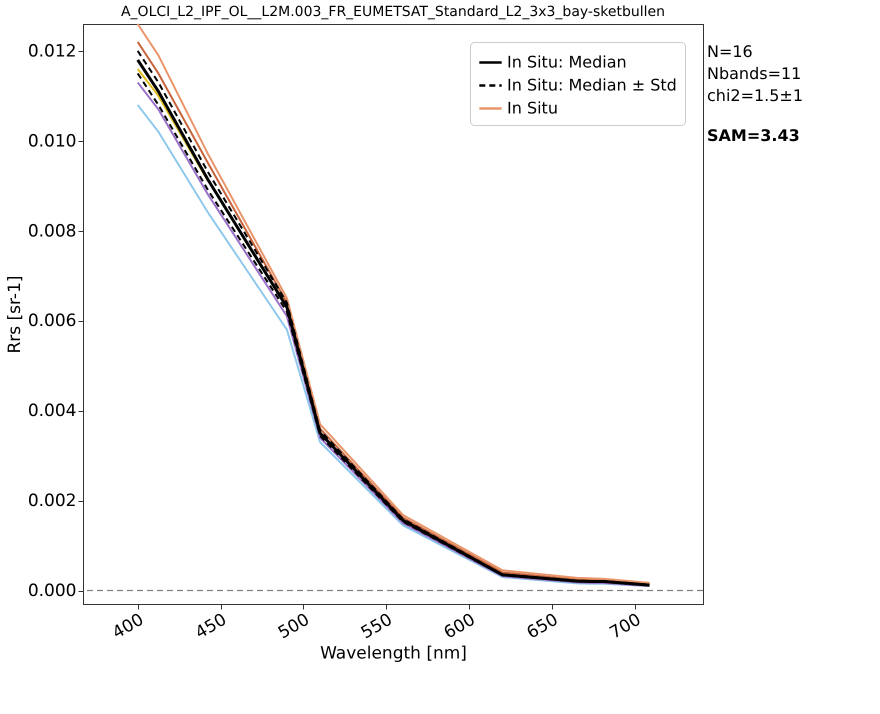  Describe the element at coordinates (532, 108) in the screenshot. I see `legend-label: In Situ` at that location.